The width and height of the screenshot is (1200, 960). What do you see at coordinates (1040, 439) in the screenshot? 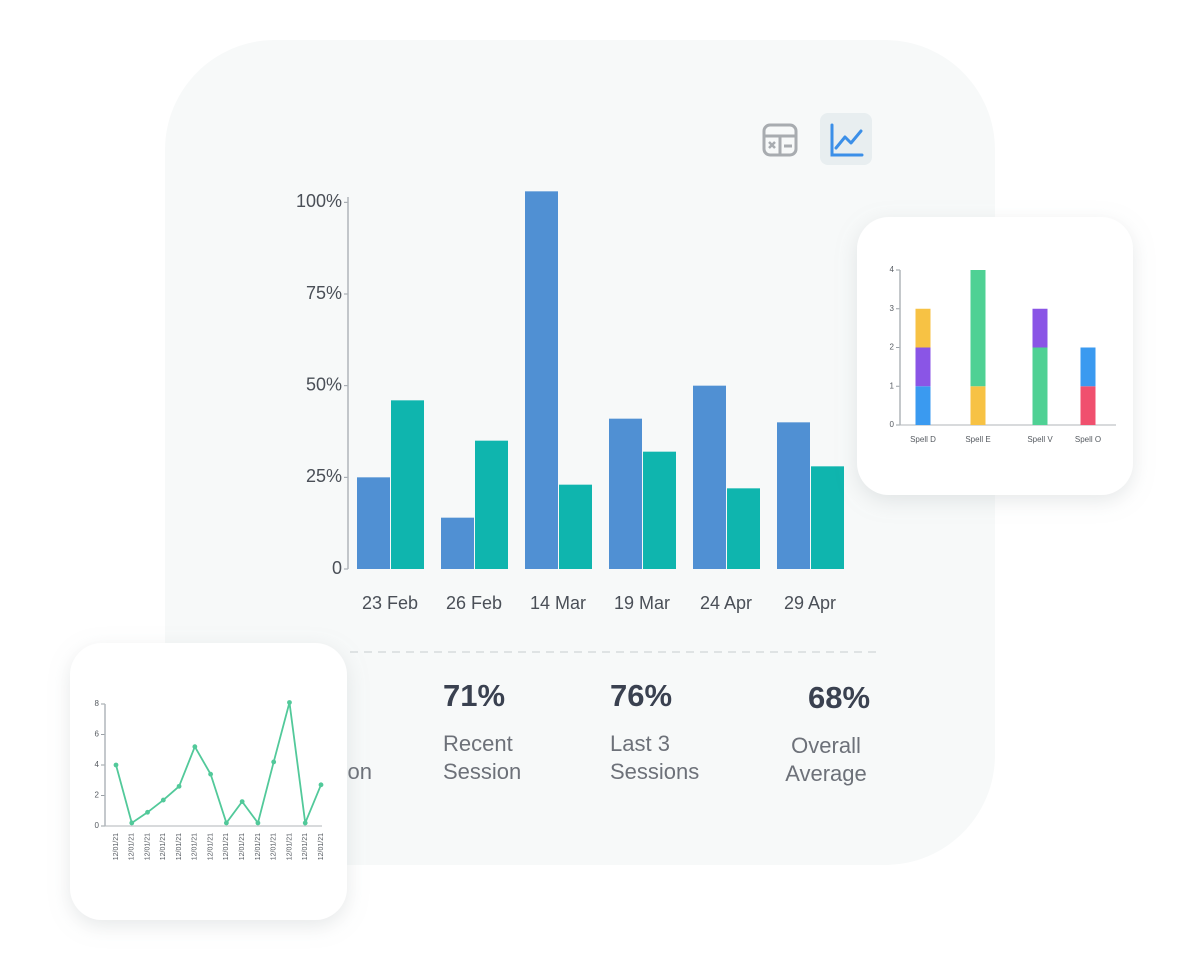
I see `x-tick-label: Spell V` at bounding box center [1040, 439].